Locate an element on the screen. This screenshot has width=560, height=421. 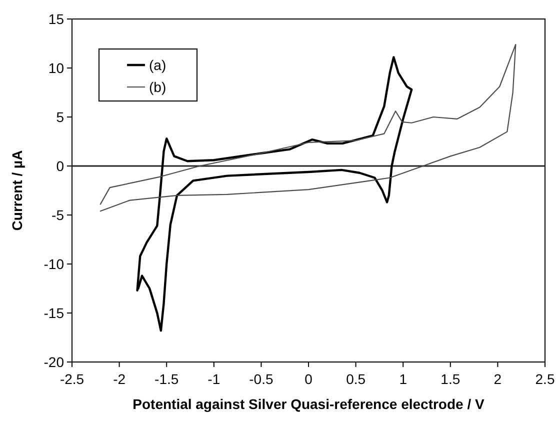
y-tick-label: 0 is located at coordinates (60, 166).